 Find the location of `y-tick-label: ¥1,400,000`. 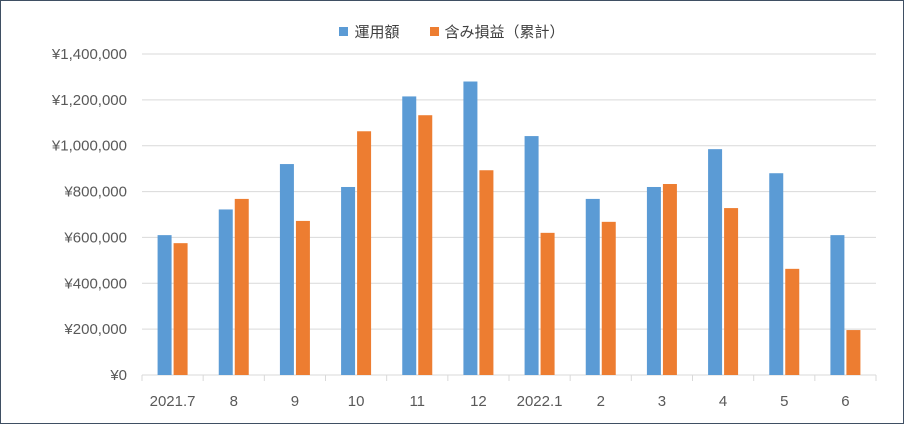

y-tick-label: ¥1,400,000 is located at coordinates (89, 54).